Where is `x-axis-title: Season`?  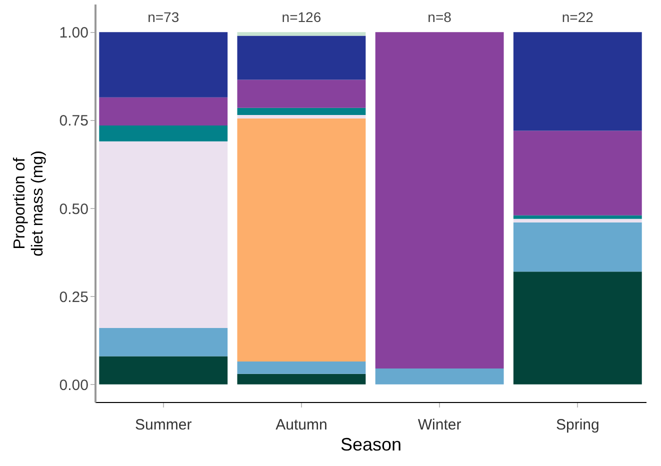 x-axis-title: Season is located at coordinates (371, 444).